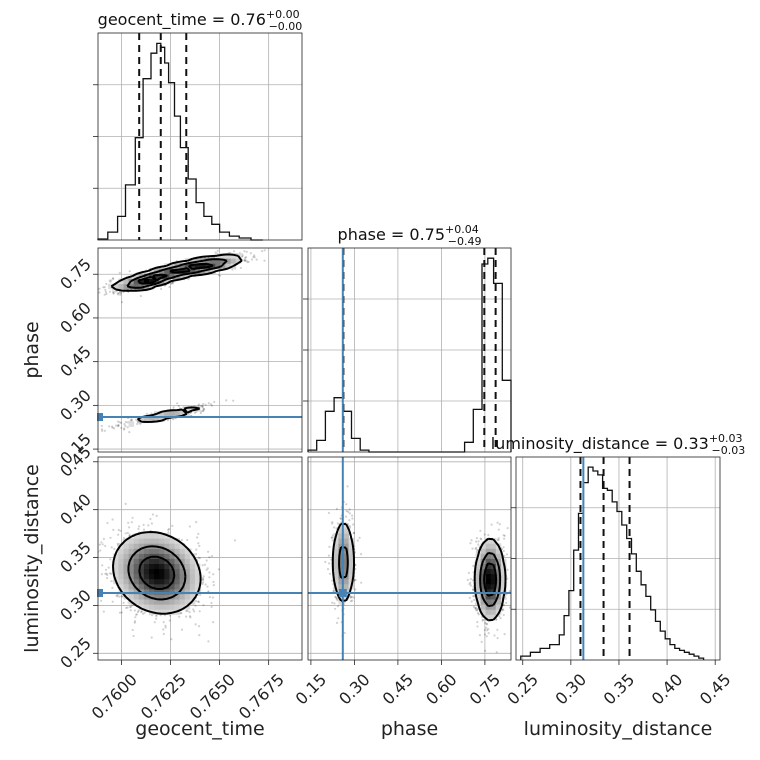 Image resolution: width=760 pixels, height=760 pixels. Describe the element at coordinates (199, 729) in the screenshot. I see `x-axis-label-geocent_time: geocent_time` at that location.